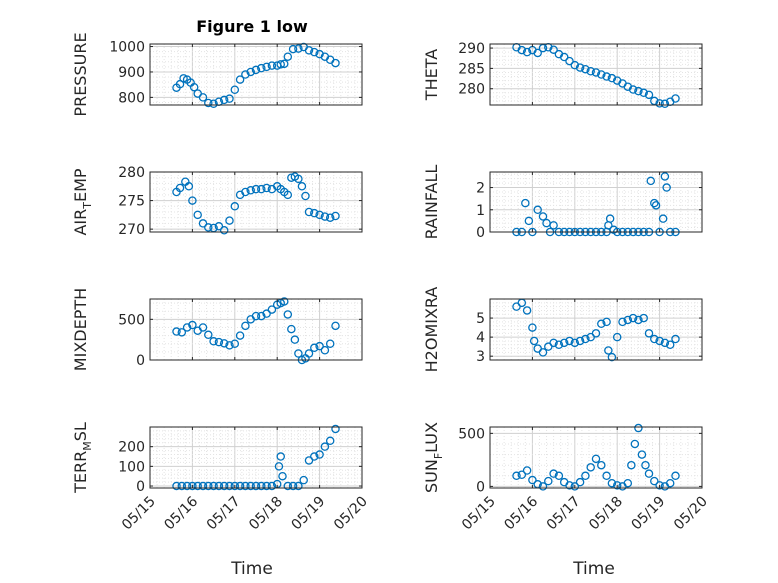 Image resolution: width=778 pixels, height=583 pixels. What do you see at coordinates (562, 203) in the screenshot?
I see `subplot-4: 0 1 2 RAINFALL` at bounding box center [562, 203].